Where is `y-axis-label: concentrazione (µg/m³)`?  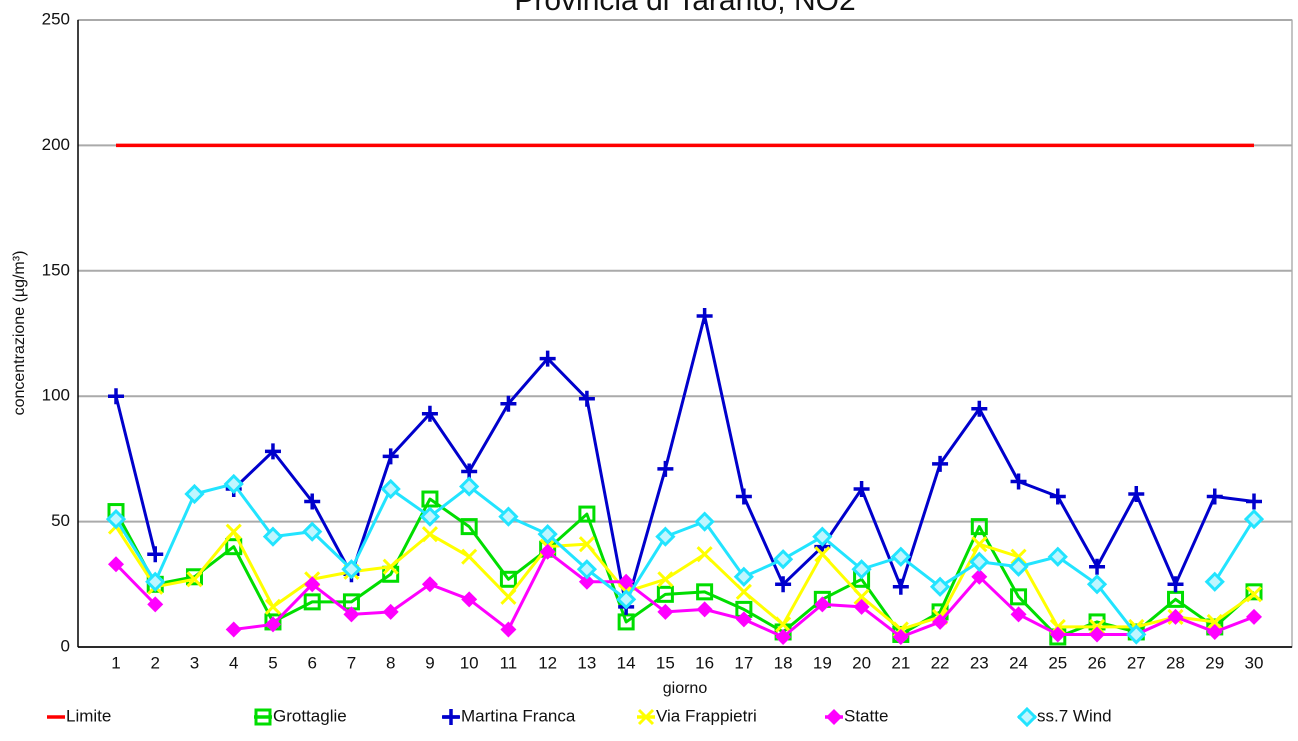
y-axis-label: concentrazione (µg/m³) is located at coordinates (19, 333).